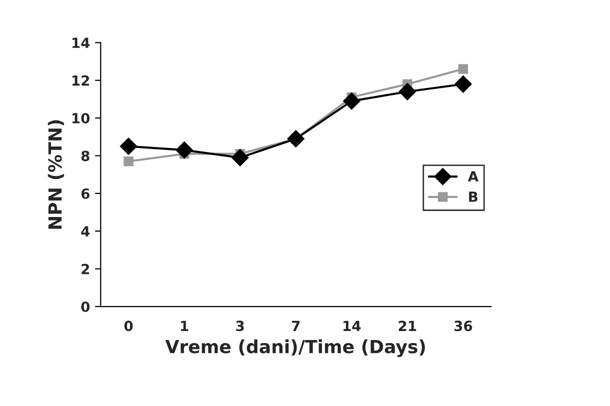  Describe the element at coordinates (85, 307) in the screenshot. I see `y-tick-label: 0` at that location.